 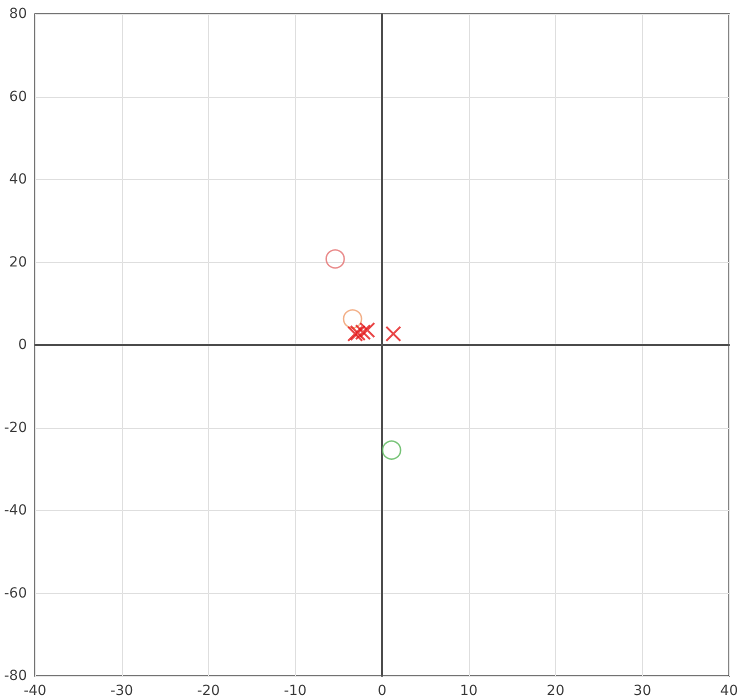 What do you see at coordinates (18, 96) in the screenshot?
I see `y-tick-label: 60` at bounding box center [18, 96].